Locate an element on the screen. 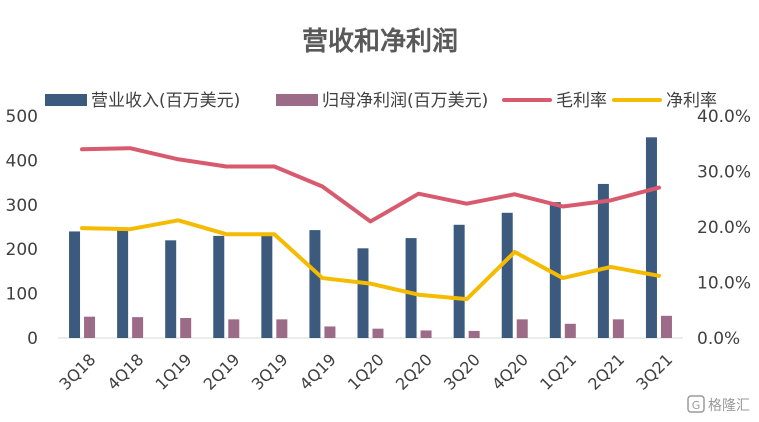 The image size is (759, 422). watermark-text: 格隆汇 is located at coordinates (729, 406).